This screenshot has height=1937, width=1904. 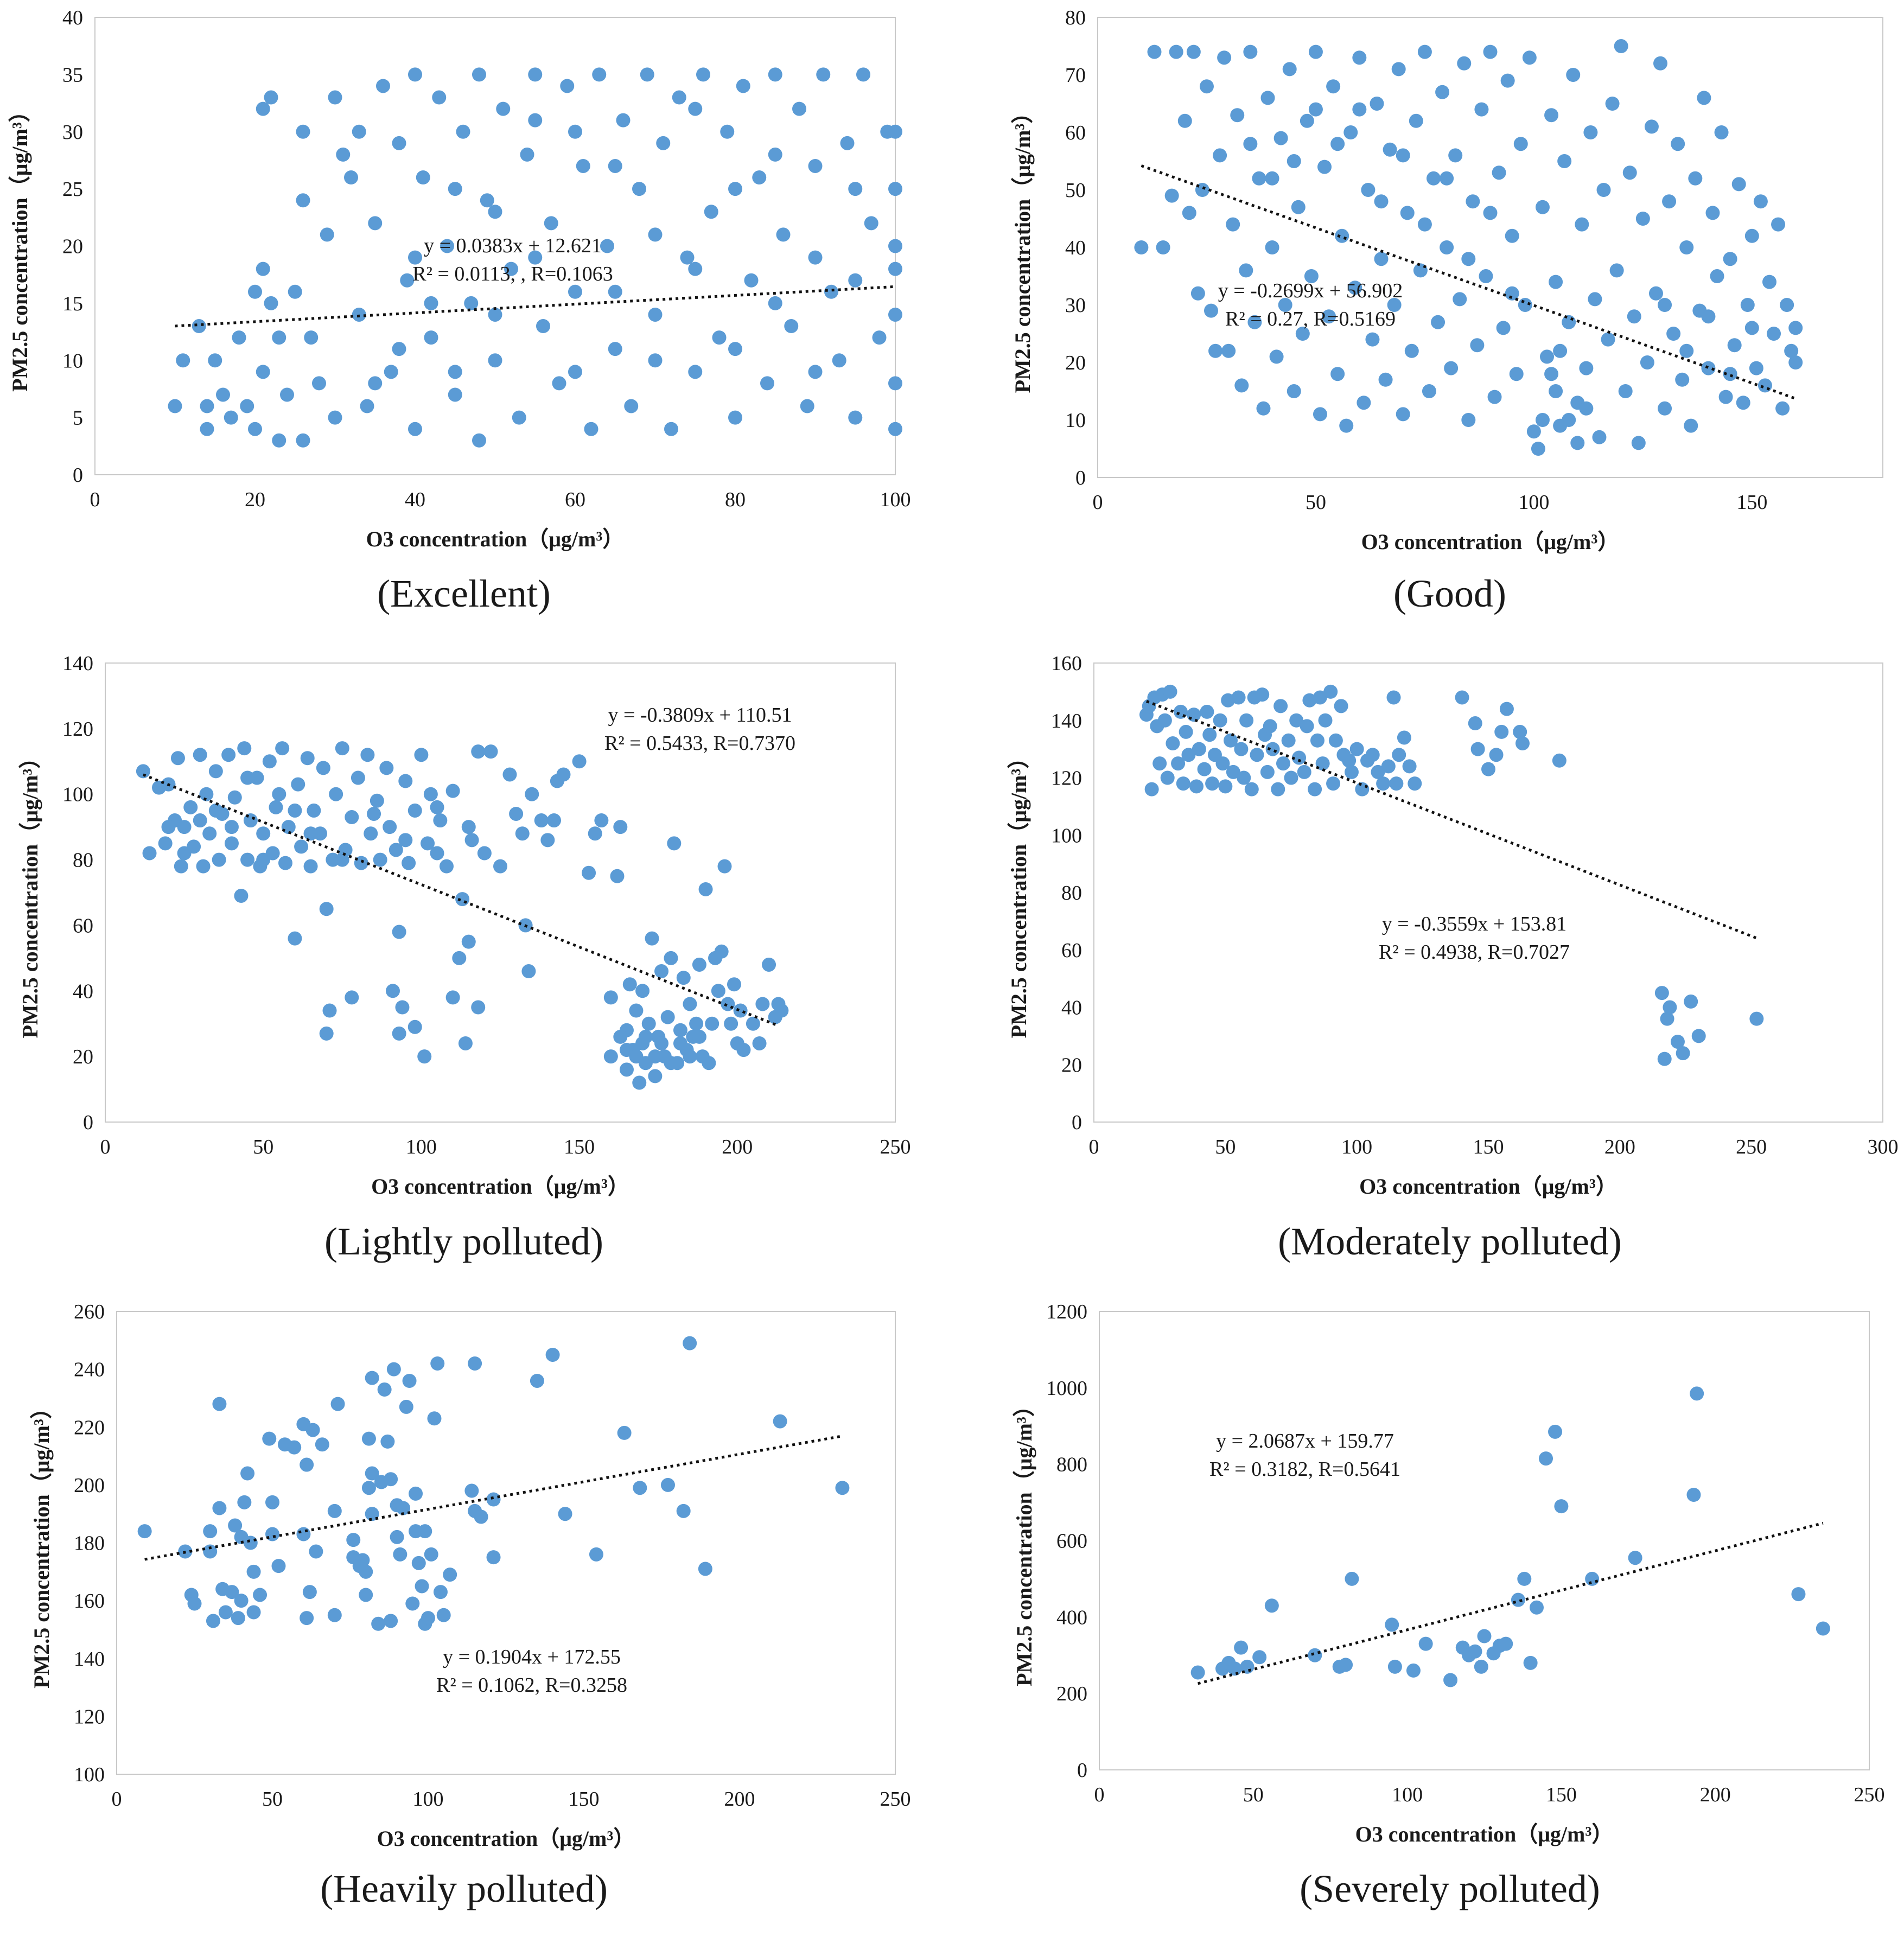 I want to click on y-tick-label: 0, so click(x=78, y=475).